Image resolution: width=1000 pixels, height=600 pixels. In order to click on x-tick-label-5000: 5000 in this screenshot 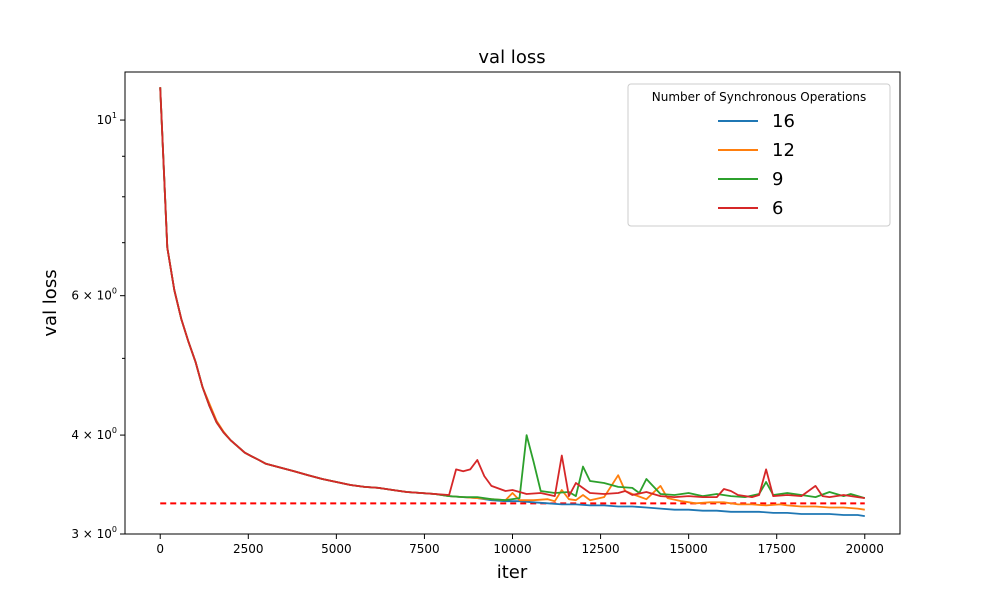, I will do `click(336, 549)`.